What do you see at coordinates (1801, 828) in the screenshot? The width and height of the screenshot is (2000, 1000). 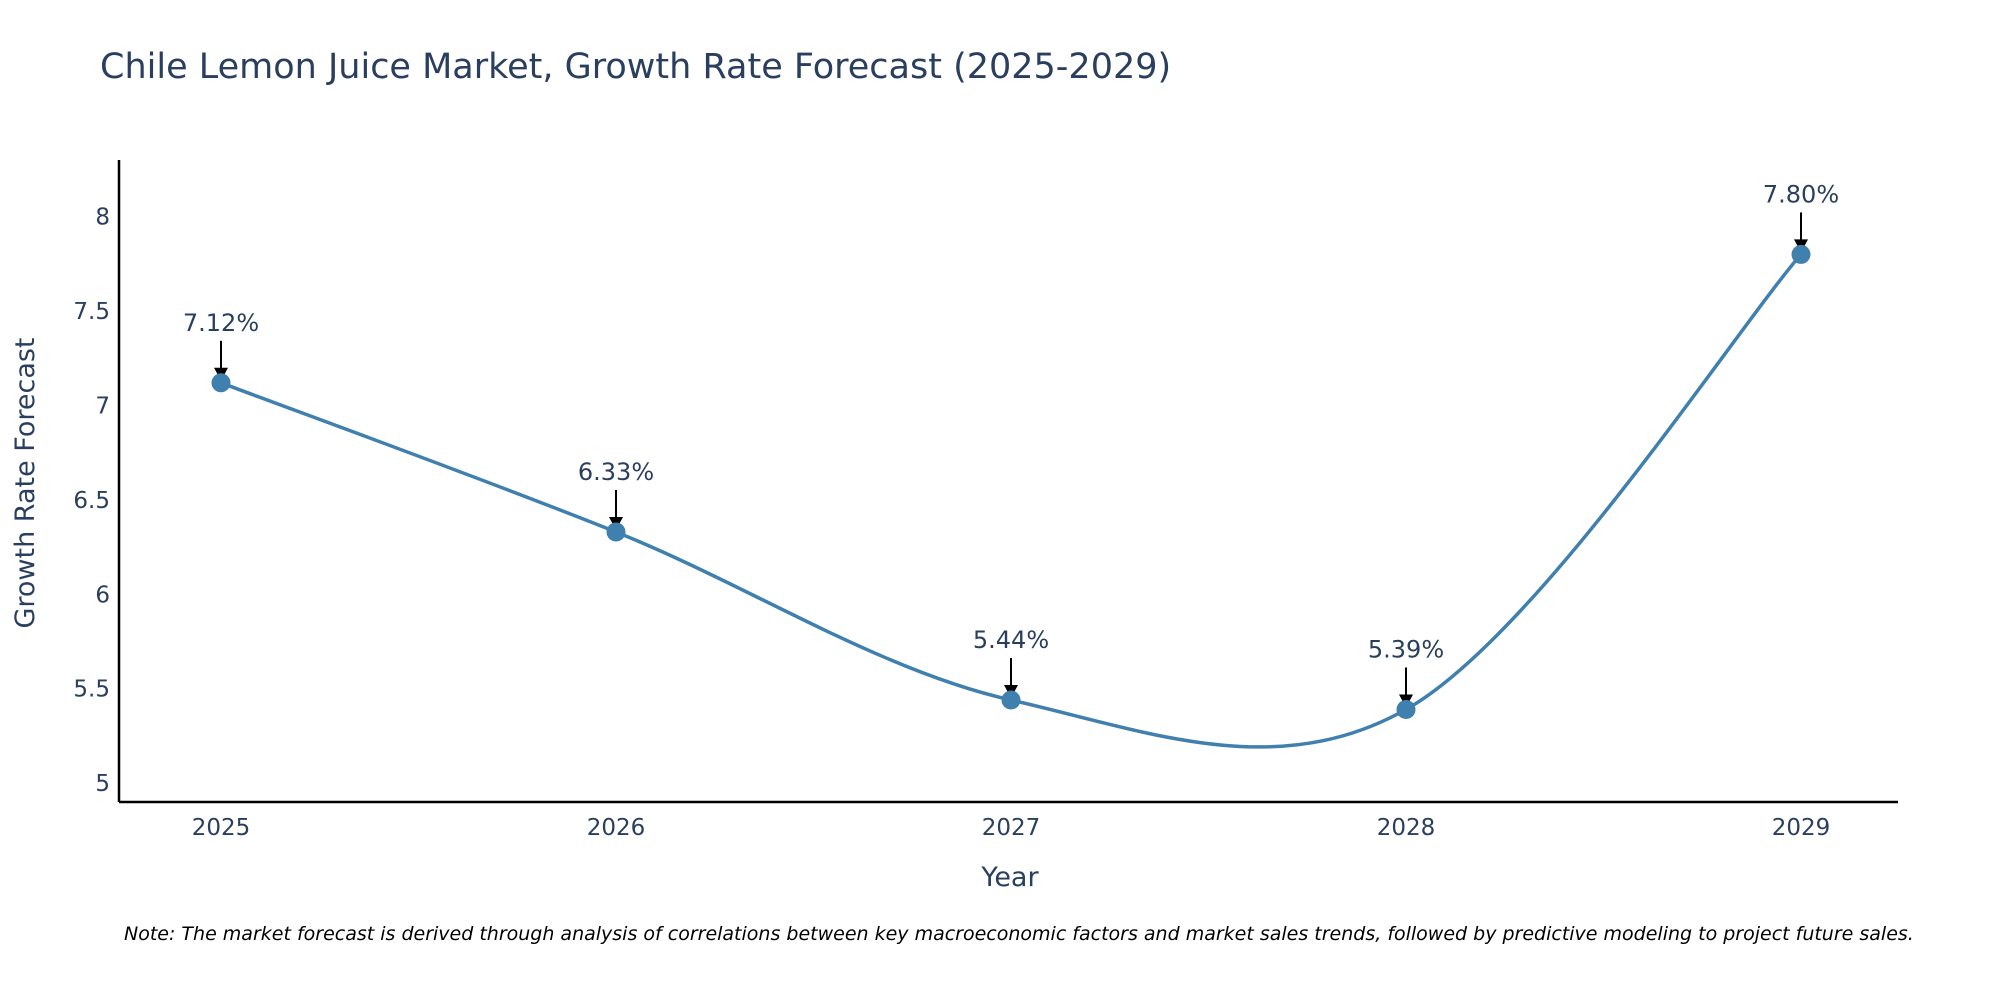 I see `x-tick-label: 2029` at bounding box center [1801, 828].